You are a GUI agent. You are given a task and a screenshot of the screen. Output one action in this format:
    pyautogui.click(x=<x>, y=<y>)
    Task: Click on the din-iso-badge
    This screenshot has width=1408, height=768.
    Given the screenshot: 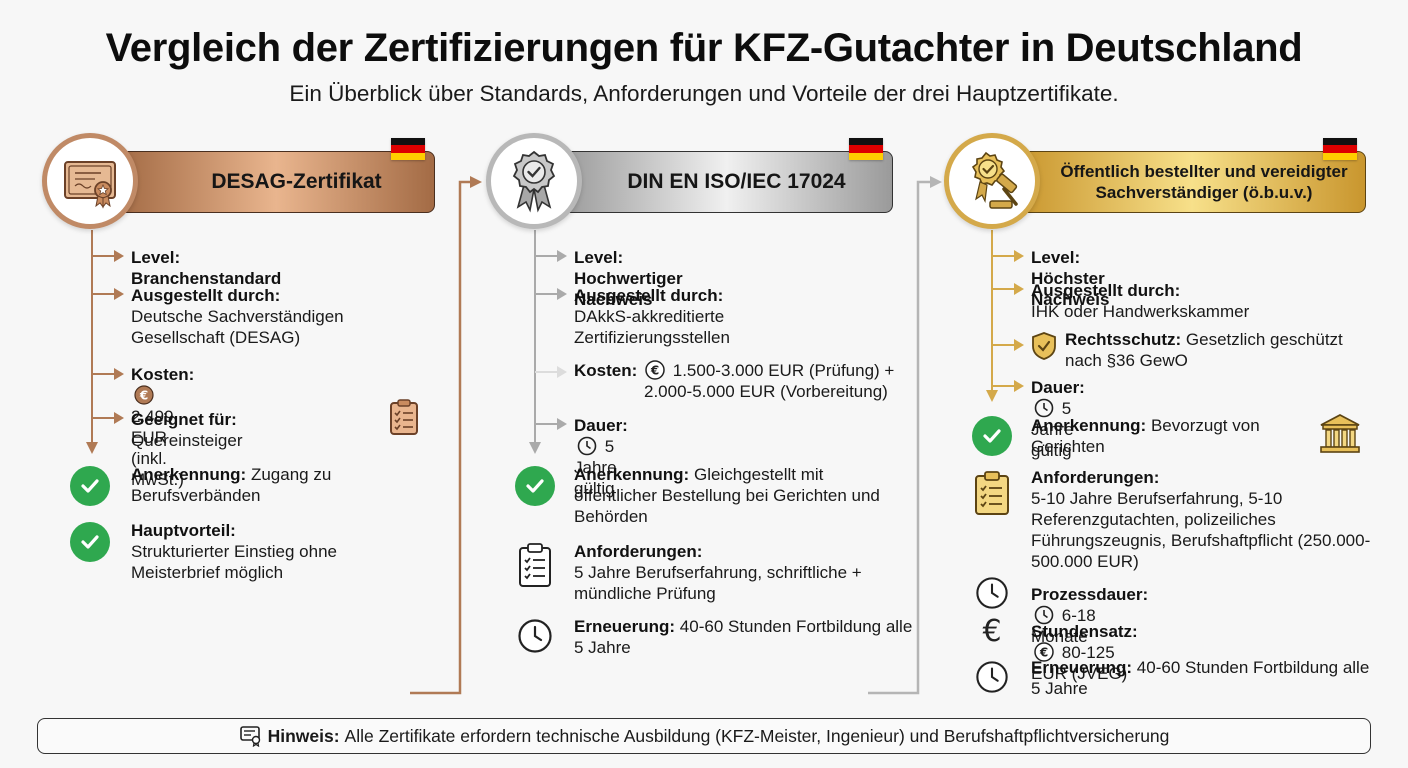 What is the action you would take?
    pyautogui.click(x=534, y=181)
    